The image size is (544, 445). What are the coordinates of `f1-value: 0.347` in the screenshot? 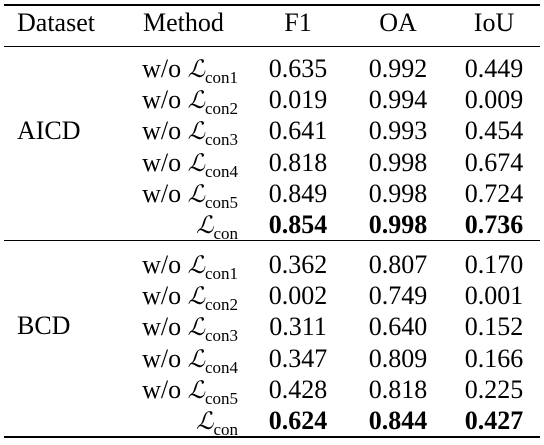 It's located at (298, 358).